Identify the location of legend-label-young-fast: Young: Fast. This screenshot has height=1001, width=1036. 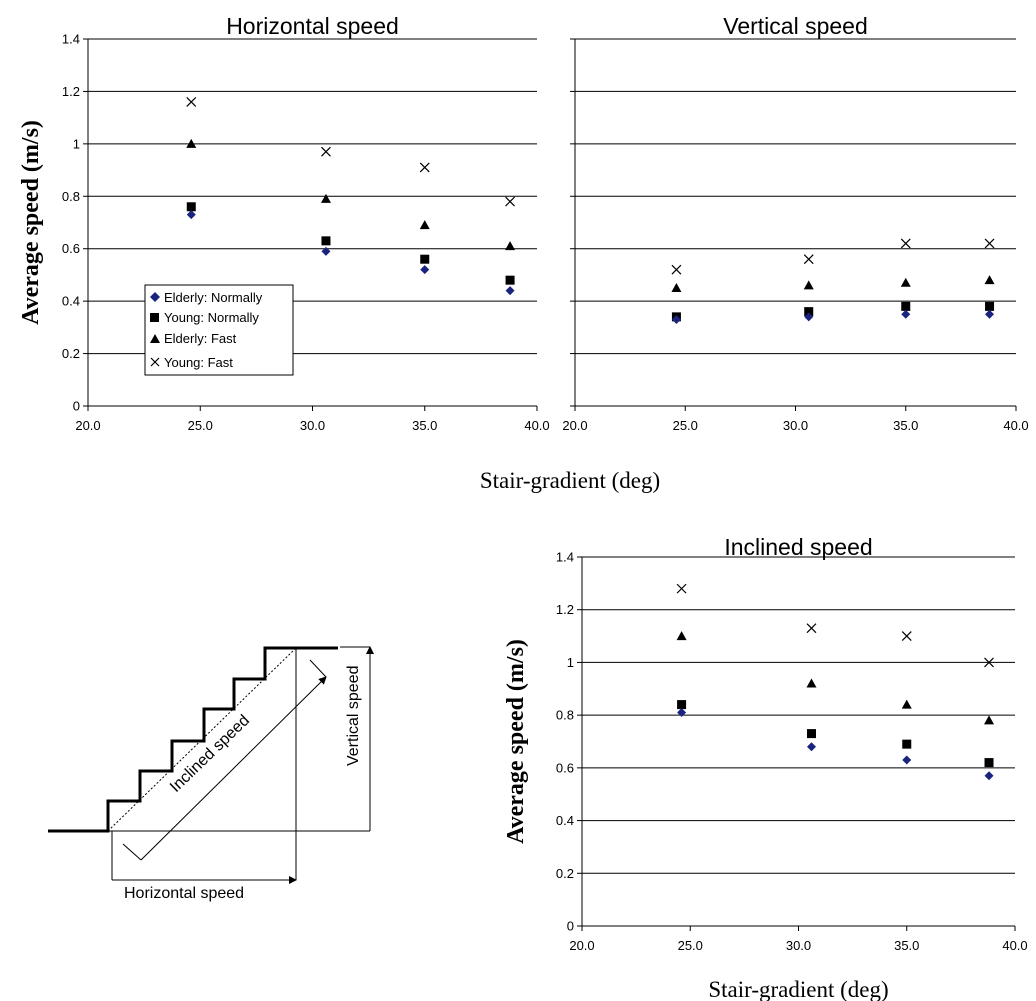
(198, 362).